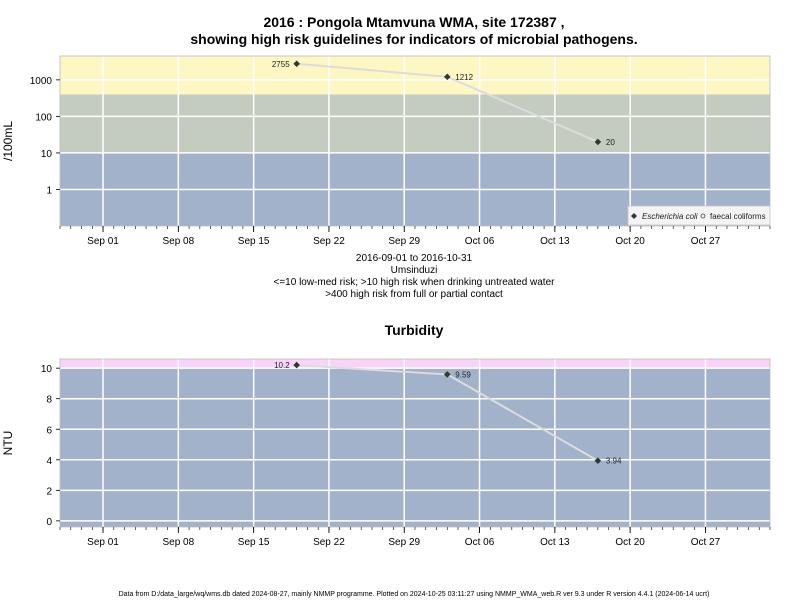  I want to click on turbidity-xtick-label-5: Oct 06, so click(480, 542).